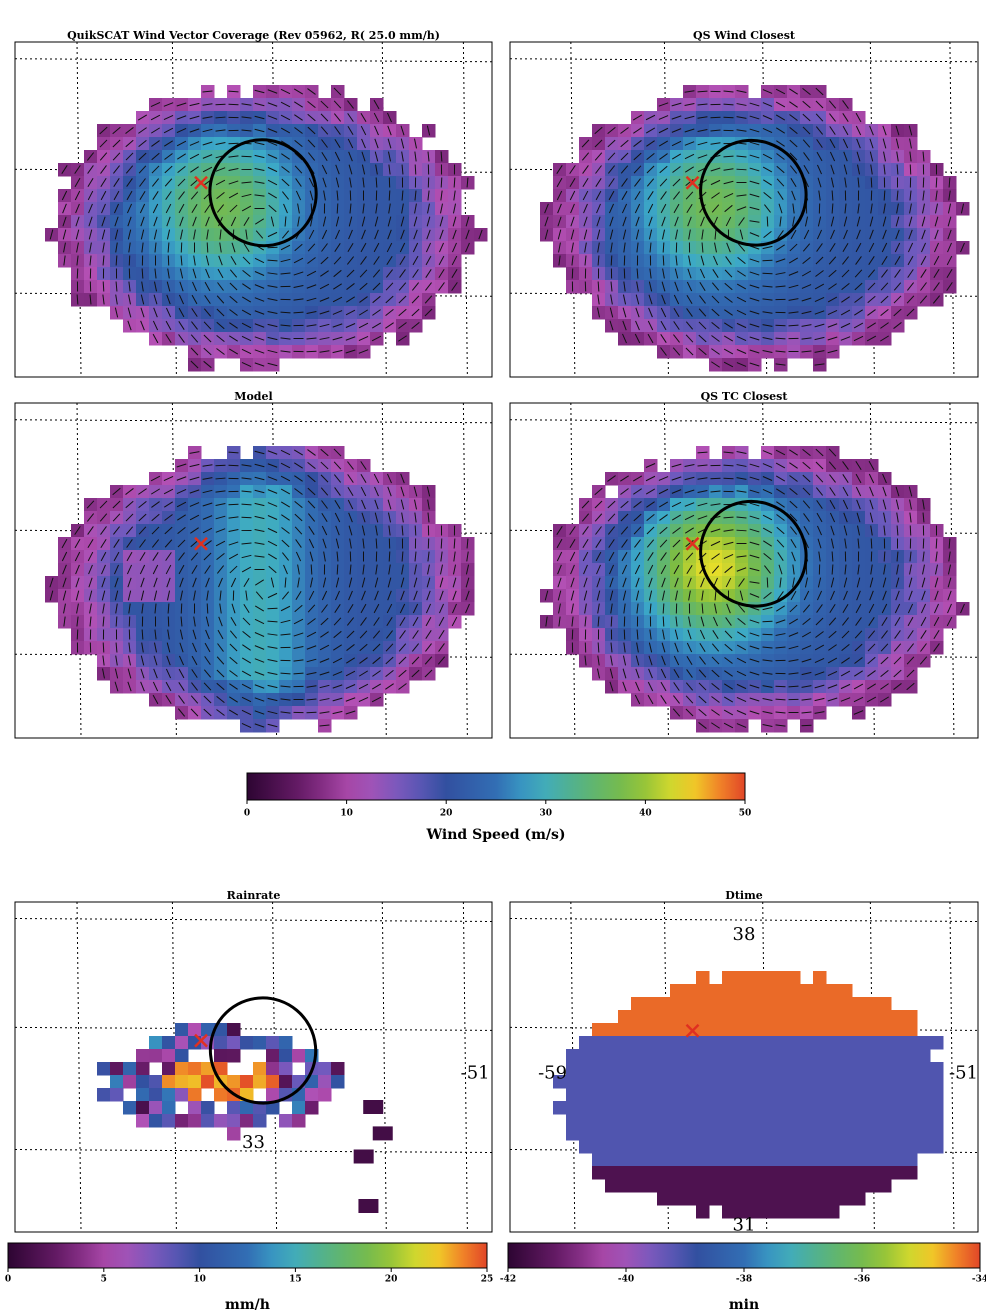 The height and width of the screenshot is (1315, 986). What do you see at coordinates (744, 35) in the screenshot?
I see `panel-title: QS Wind Closest` at bounding box center [744, 35].